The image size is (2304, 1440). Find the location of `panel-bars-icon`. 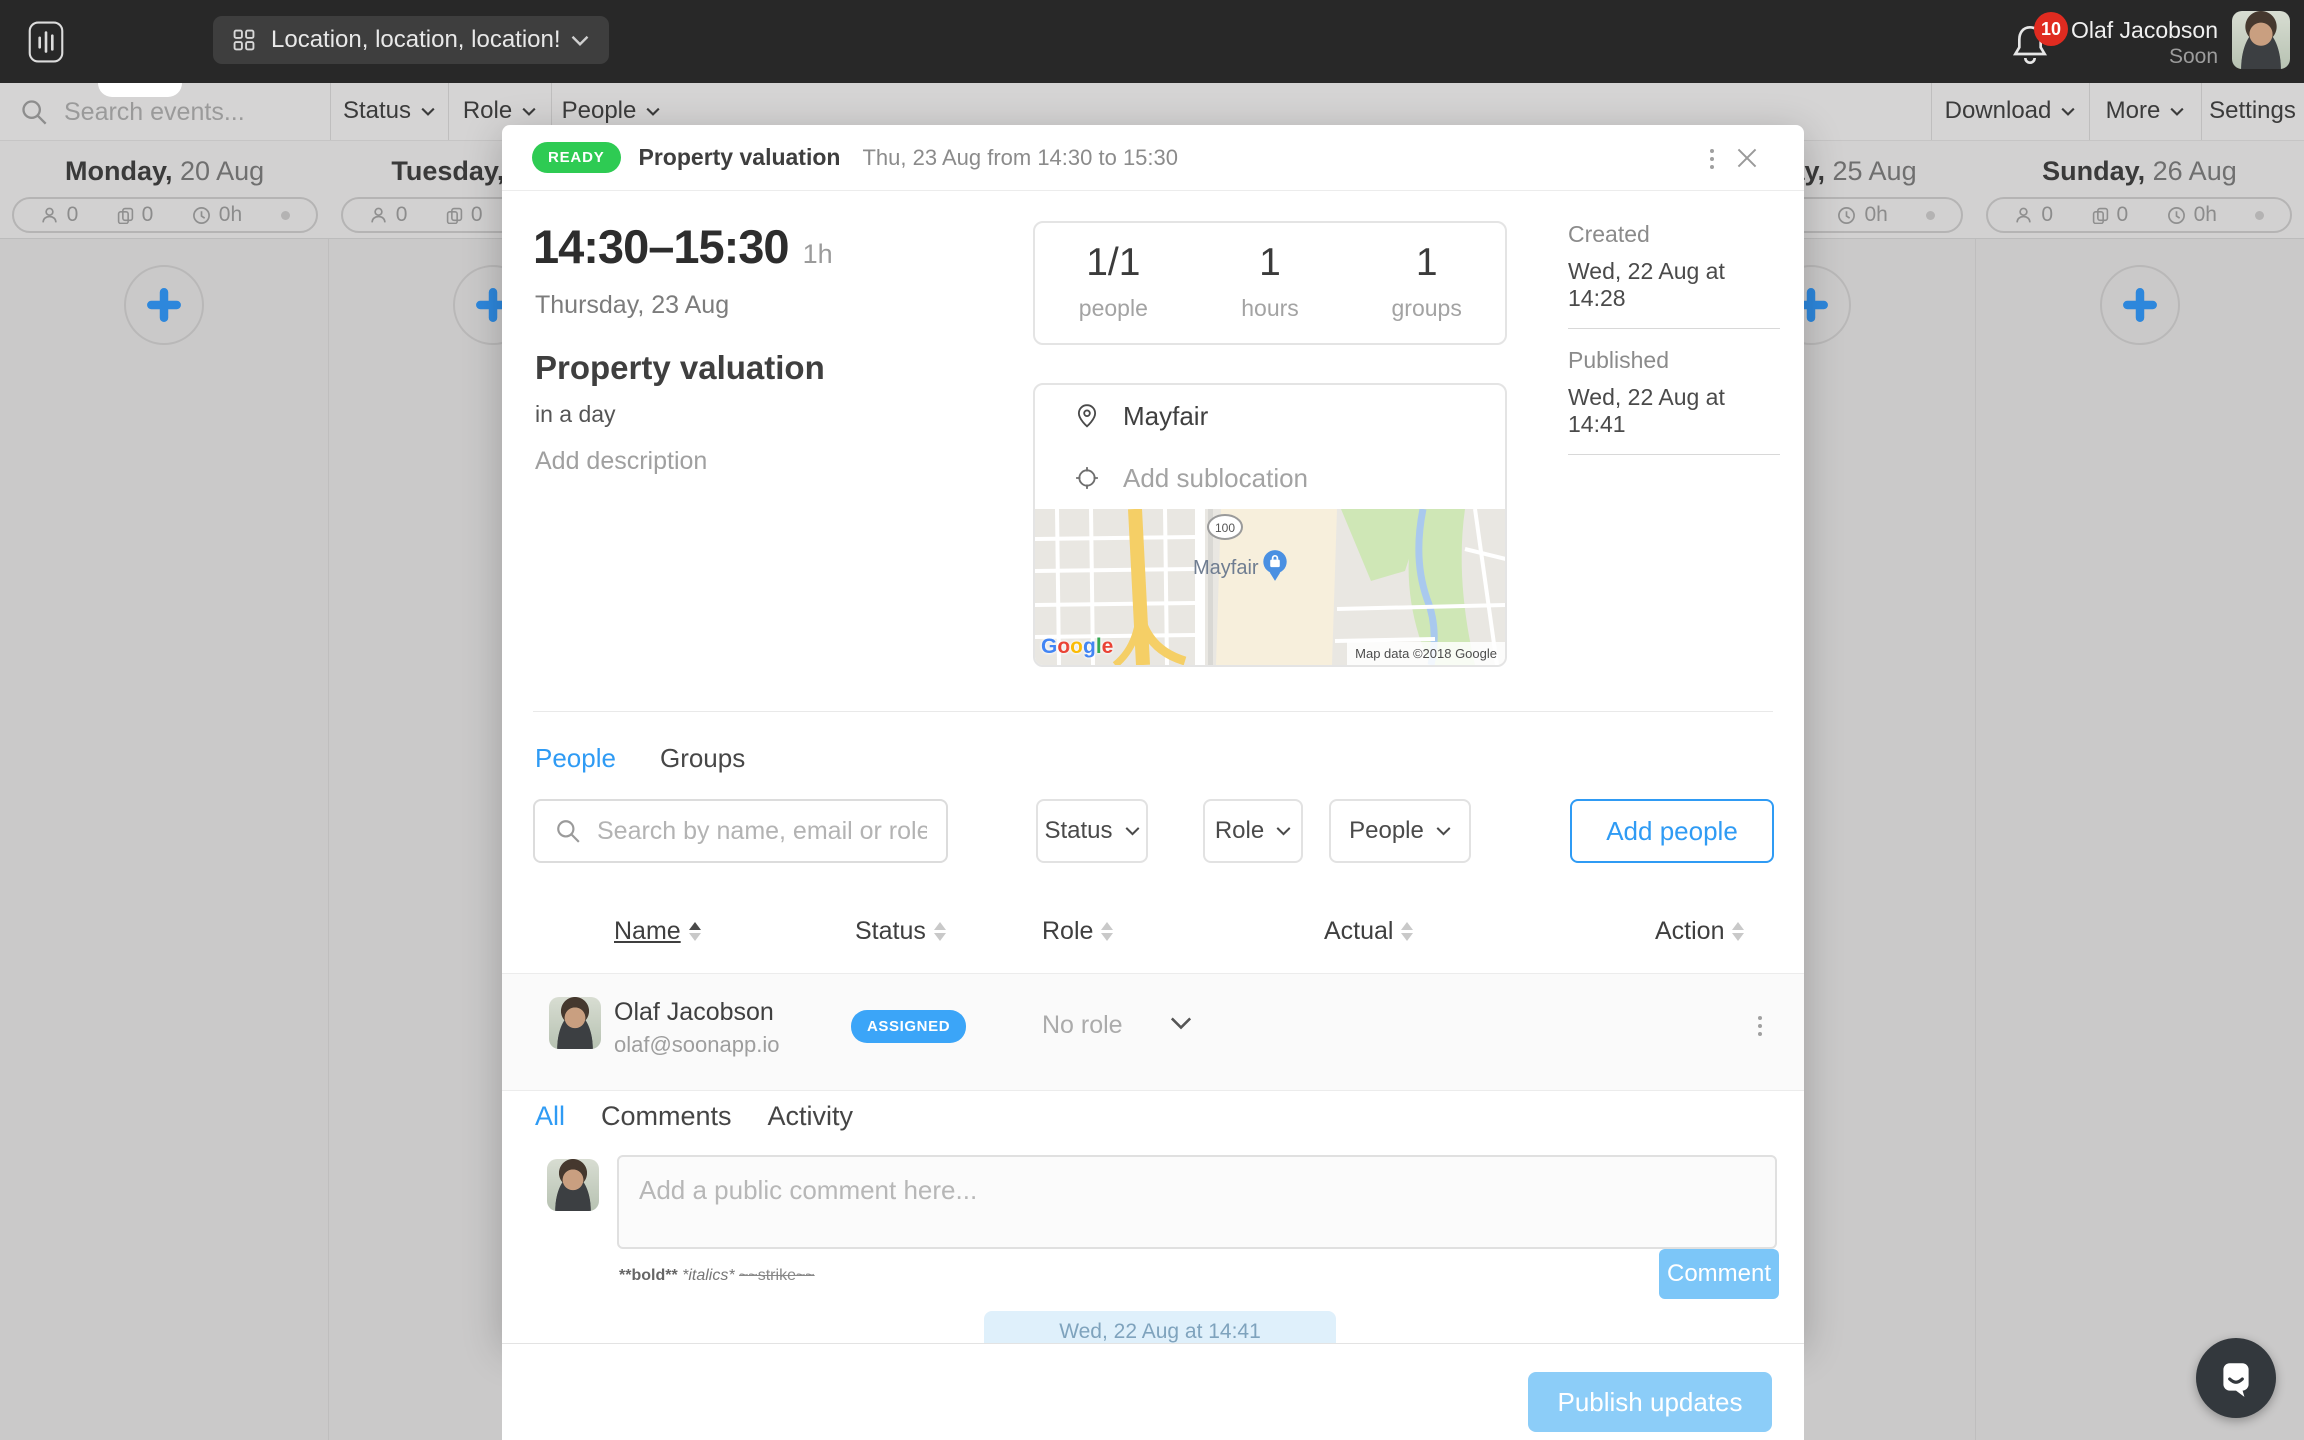

panel-bars-icon is located at coordinates (46, 42).